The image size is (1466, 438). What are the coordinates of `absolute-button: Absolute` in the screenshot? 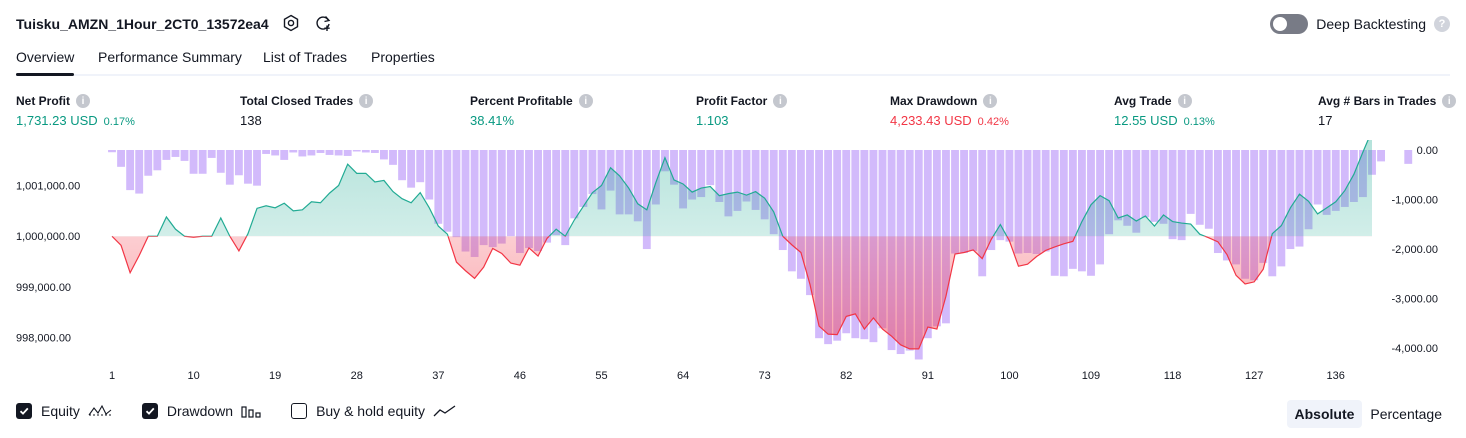 It's located at (1324, 414).